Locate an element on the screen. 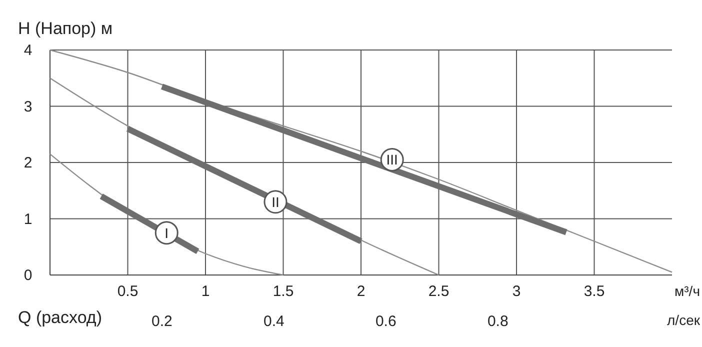  circled-label: III is located at coordinates (392, 160).